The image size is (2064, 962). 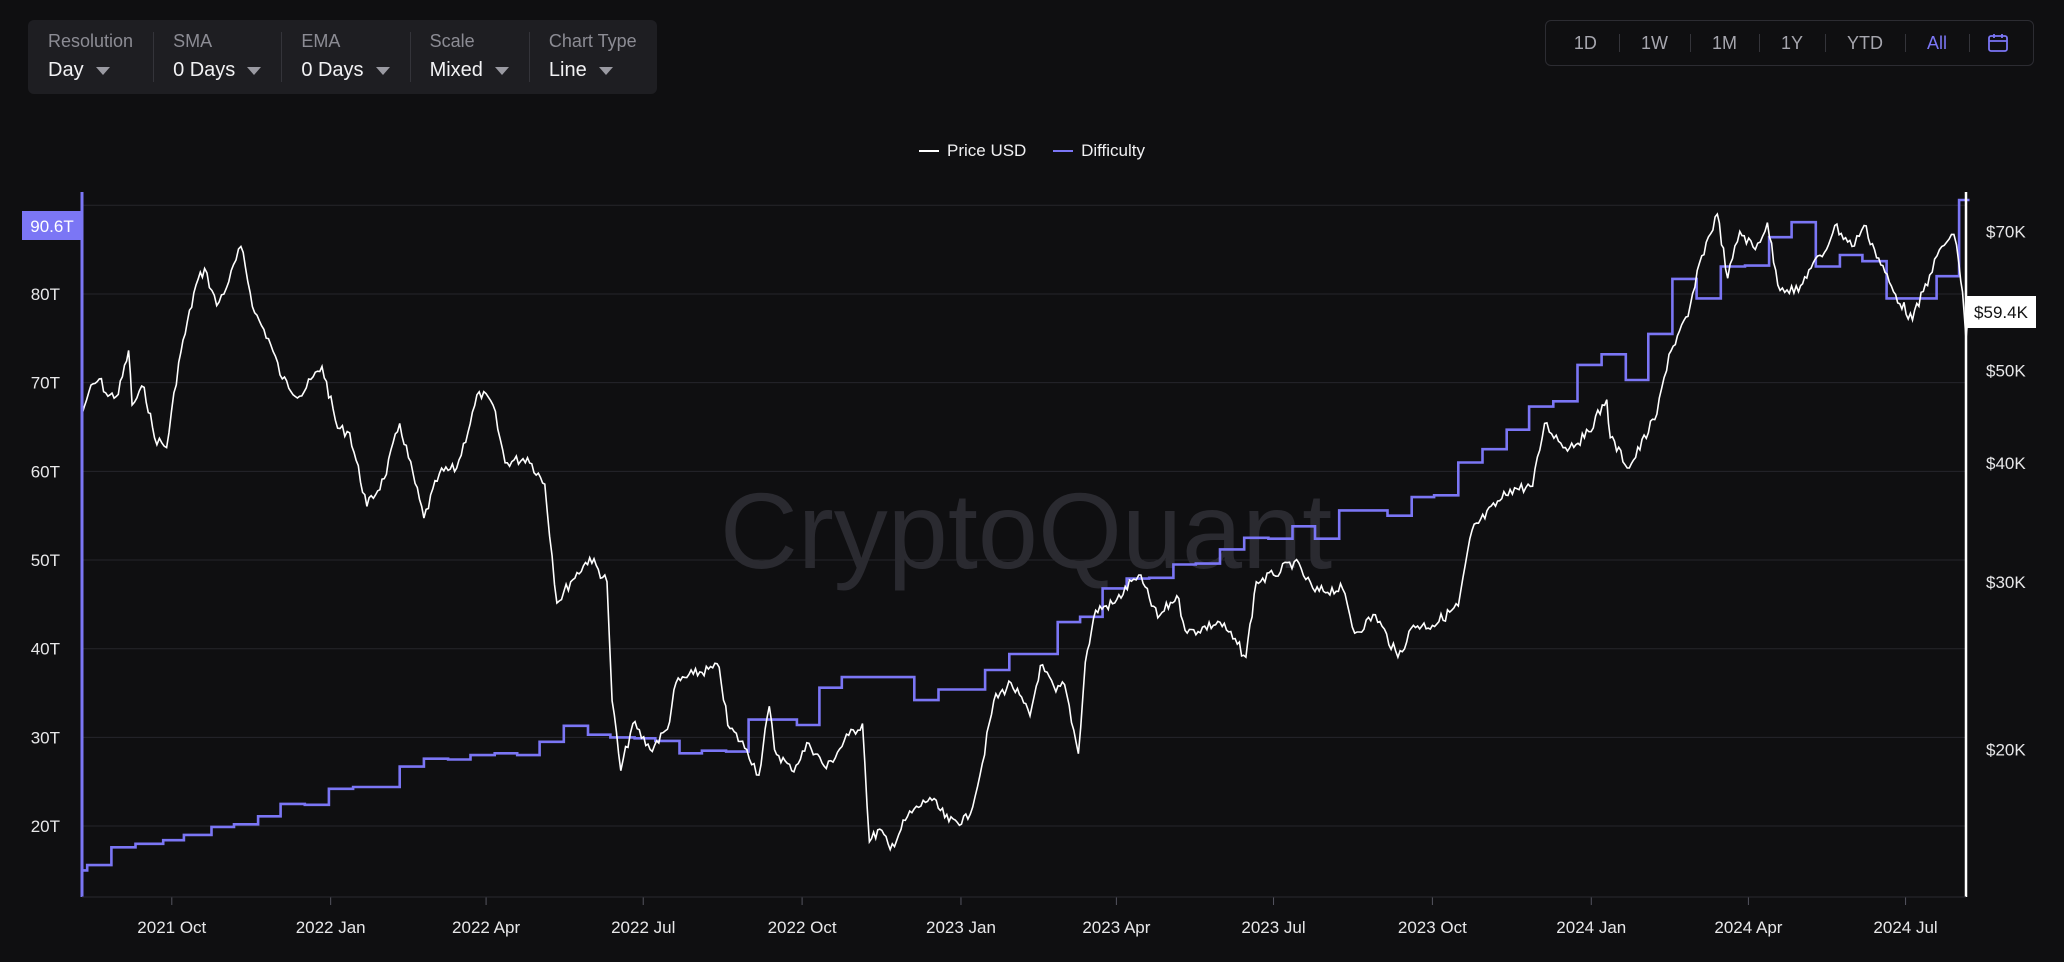 What do you see at coordinates (45, 294) in the screenshot?
I see `y-left-tick-label: 80T` at bounding box center [45, 294].